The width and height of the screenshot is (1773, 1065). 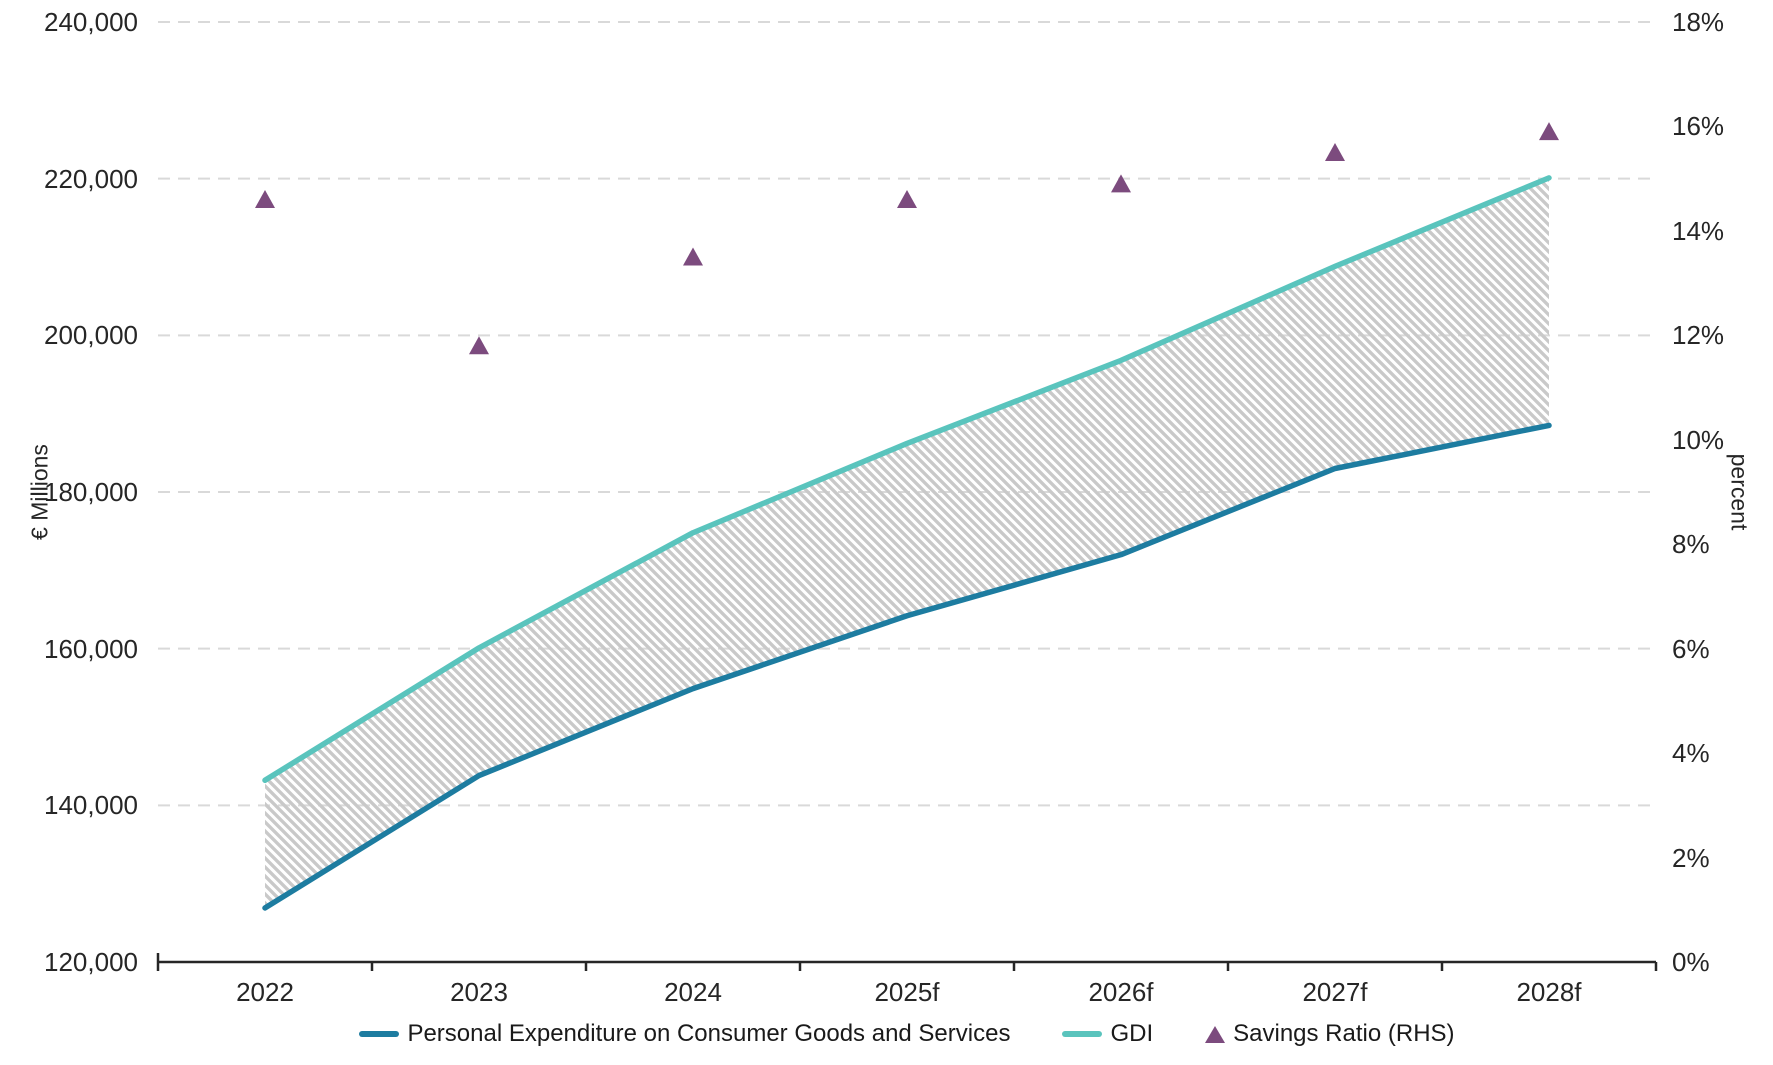 What do you see at coordinates (91, 492) in the screenshot?
I see `left-axis-tick-label: 180,000` at bounding box center [91, 492].